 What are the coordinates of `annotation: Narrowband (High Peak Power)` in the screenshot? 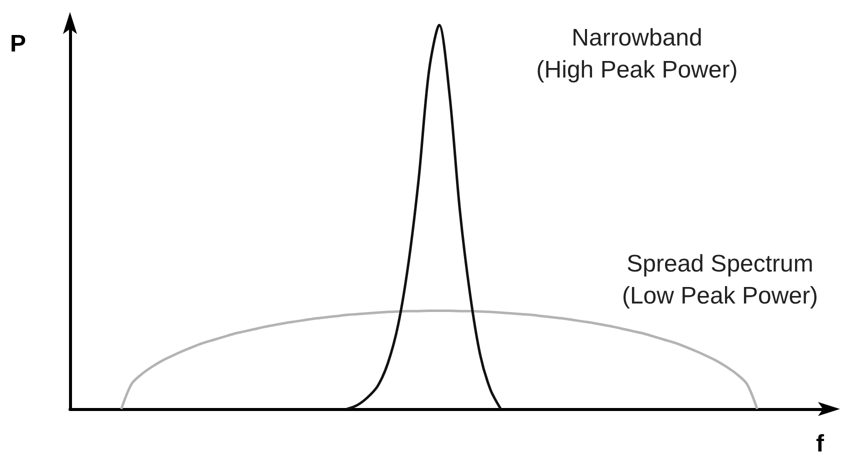 It's located at (637, 54).